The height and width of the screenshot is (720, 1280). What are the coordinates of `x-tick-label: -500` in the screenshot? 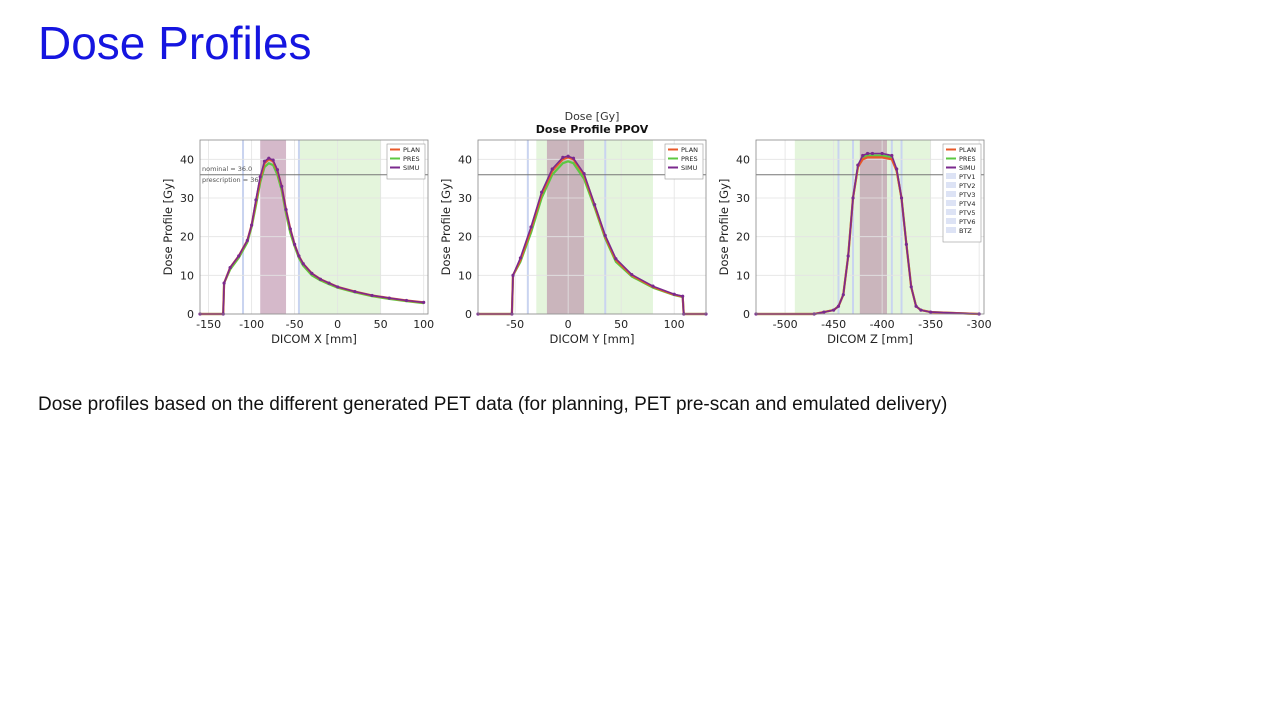 It's located at (785, 324).